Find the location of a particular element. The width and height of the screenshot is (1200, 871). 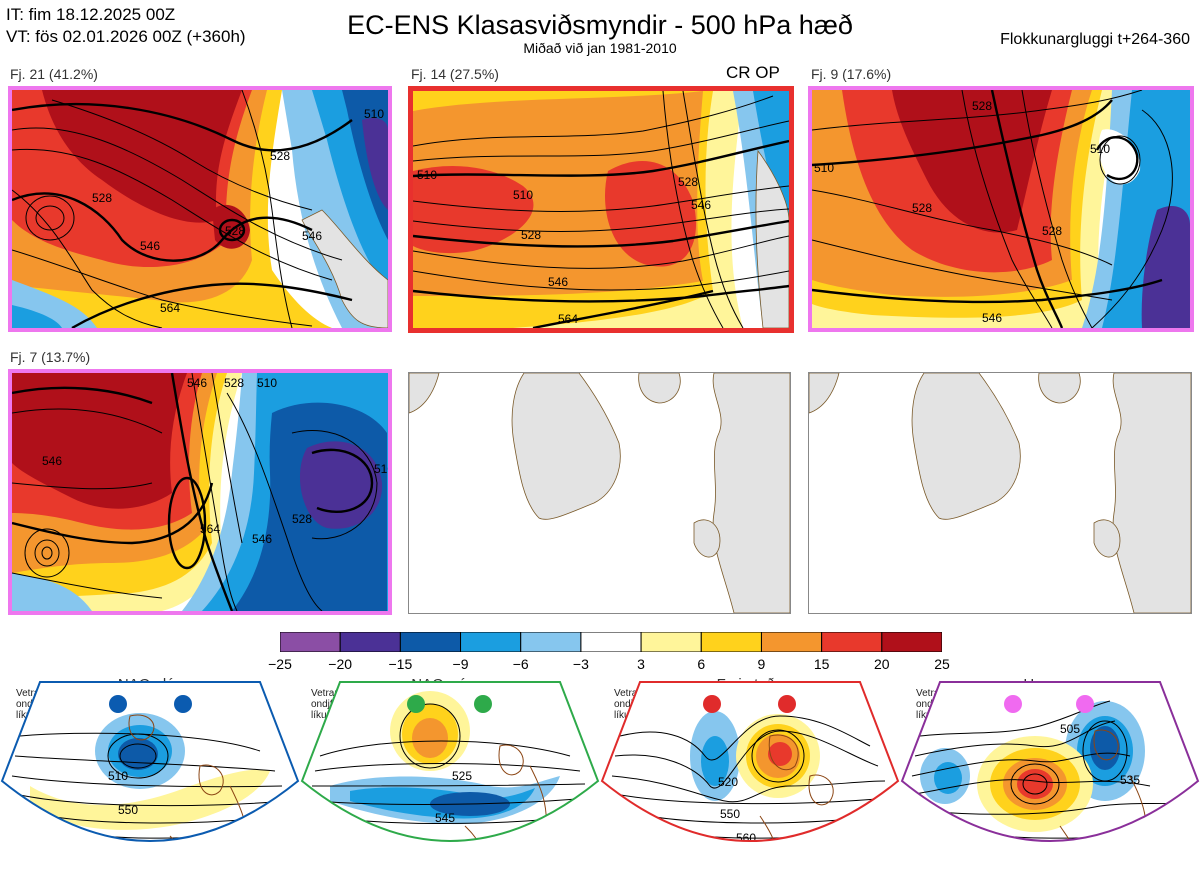

cluster-map-1: 528 510 528 546 528 546 564 is located at coordinates (200, 209).